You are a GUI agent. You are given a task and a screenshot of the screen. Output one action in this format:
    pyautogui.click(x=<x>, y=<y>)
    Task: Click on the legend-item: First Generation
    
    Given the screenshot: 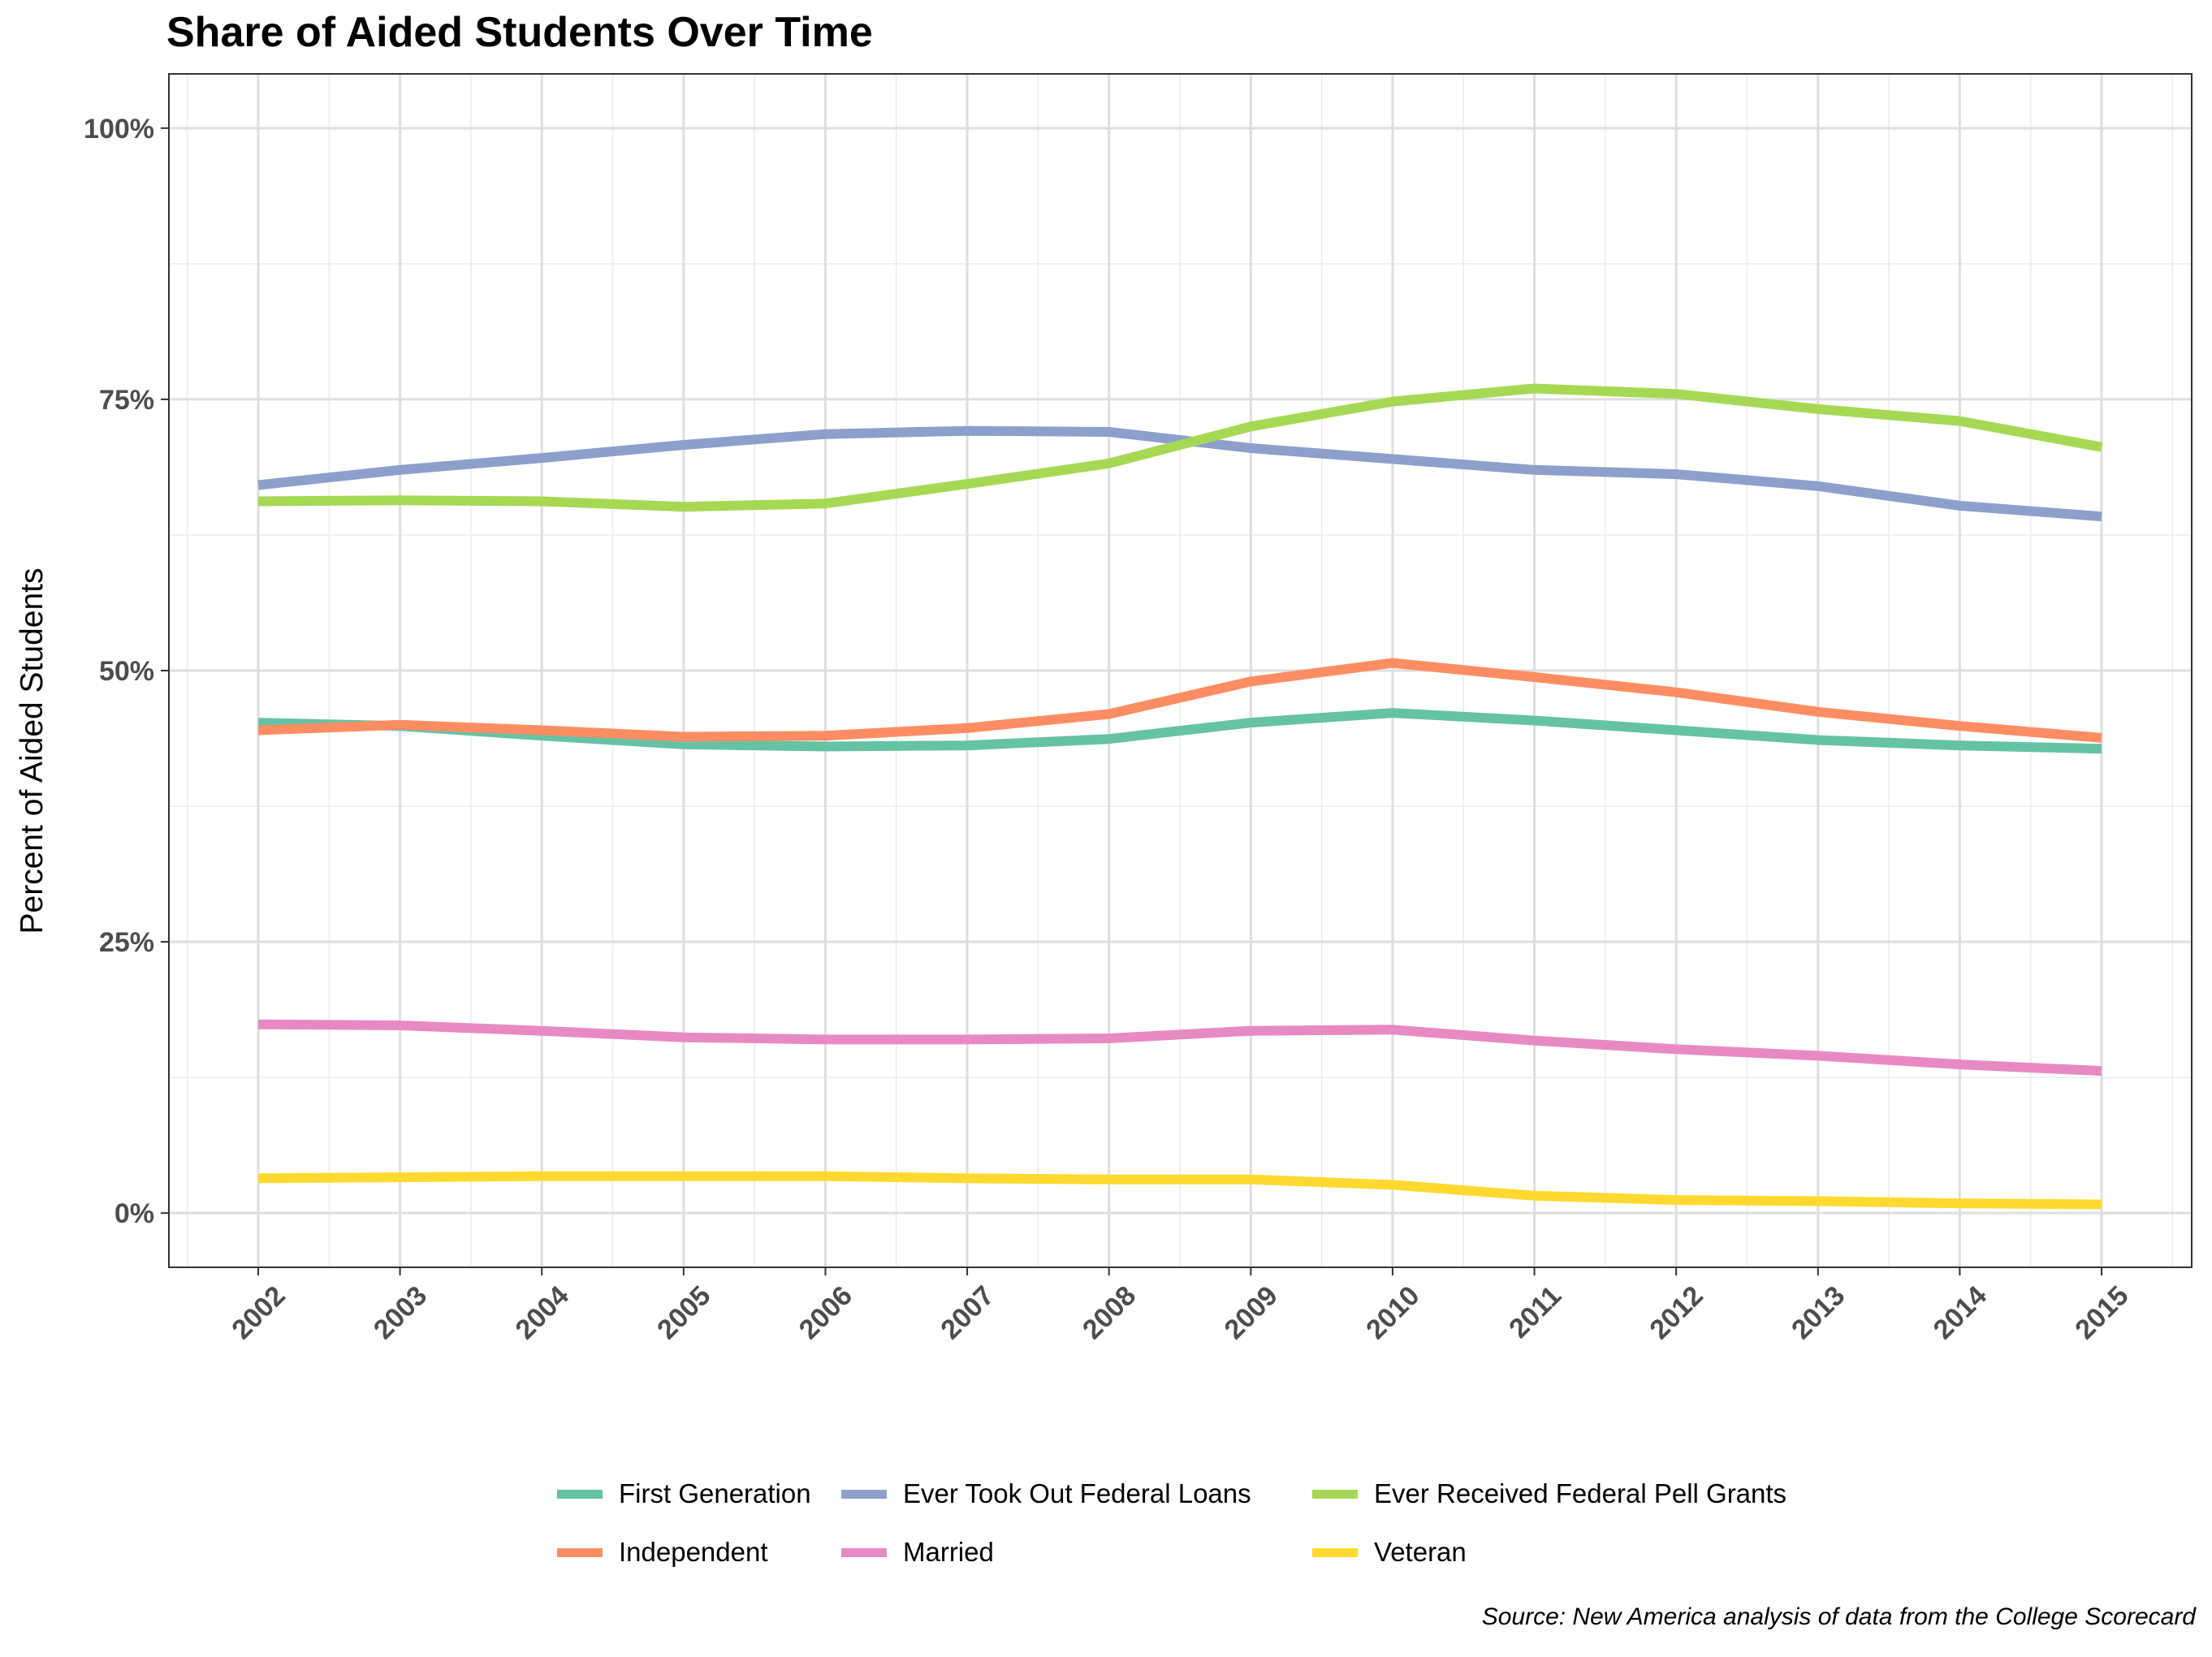 What is the action you would take?
    pyautogui.click(x=684, y=1494)
    